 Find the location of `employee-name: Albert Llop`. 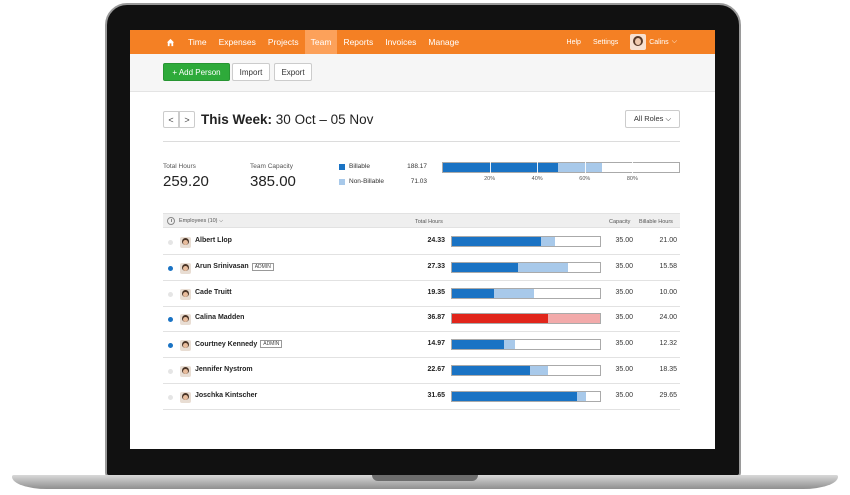

employee-name: Albert Llop is located at coordinates (213, 240).